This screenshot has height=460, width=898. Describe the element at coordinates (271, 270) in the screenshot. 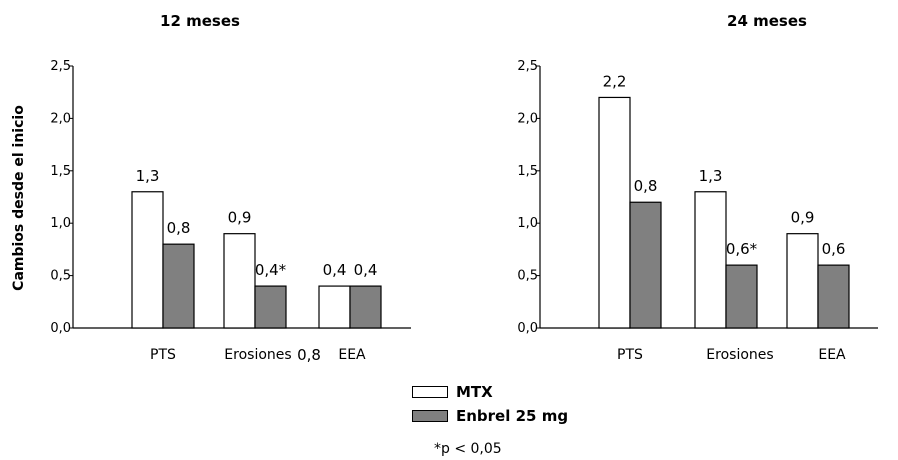

I see `data-label: 0,4*` at that location.